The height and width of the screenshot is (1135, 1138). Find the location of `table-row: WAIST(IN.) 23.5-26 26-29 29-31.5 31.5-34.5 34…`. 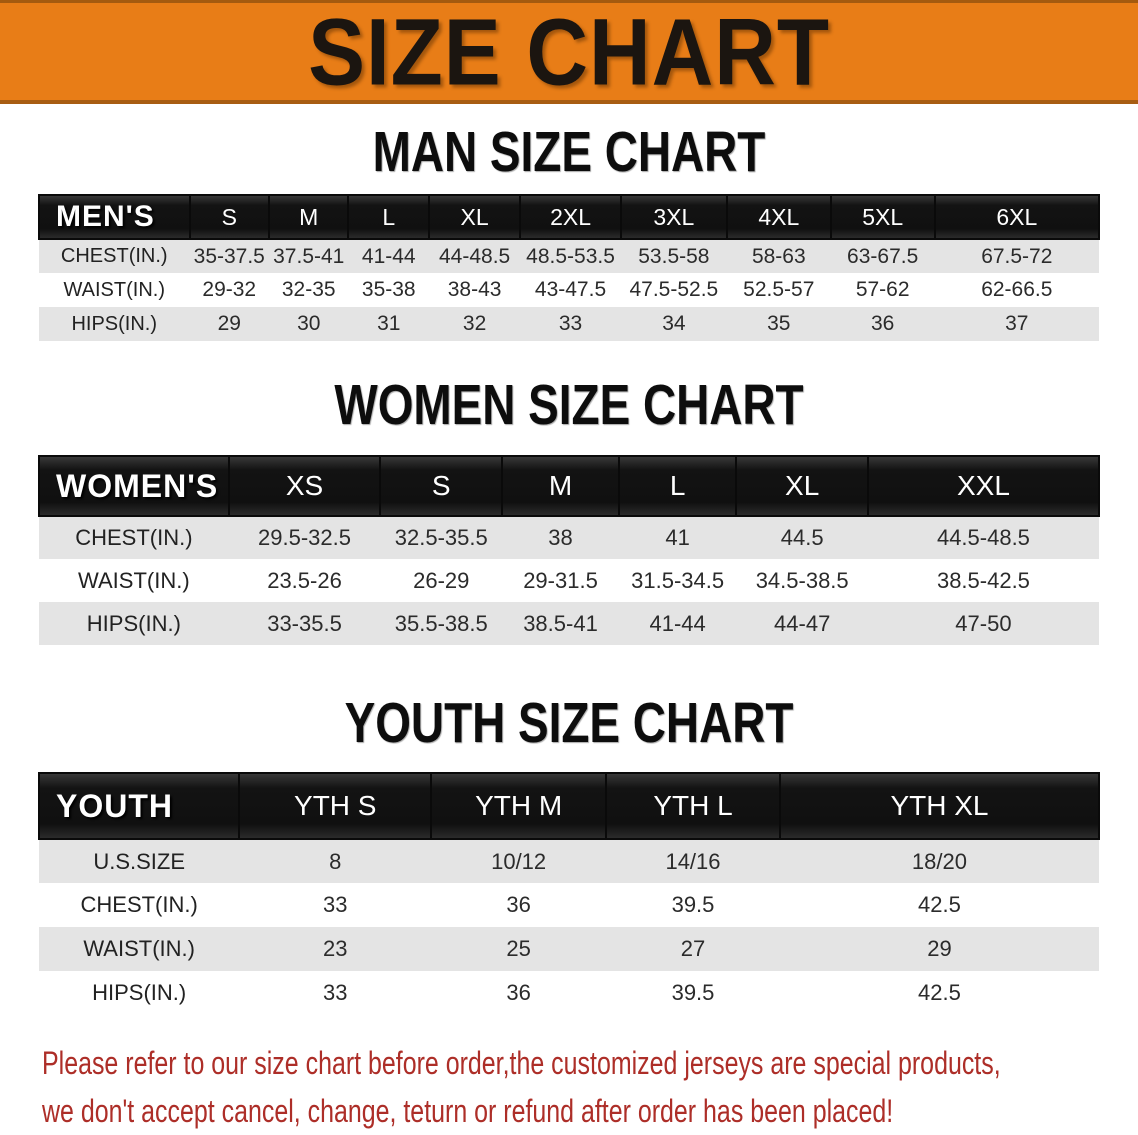

table-row: WAIST(IN.) 23.5-26 26-29 29-31.5 31.5-34.5 34… is located at coordinates (569, 580).